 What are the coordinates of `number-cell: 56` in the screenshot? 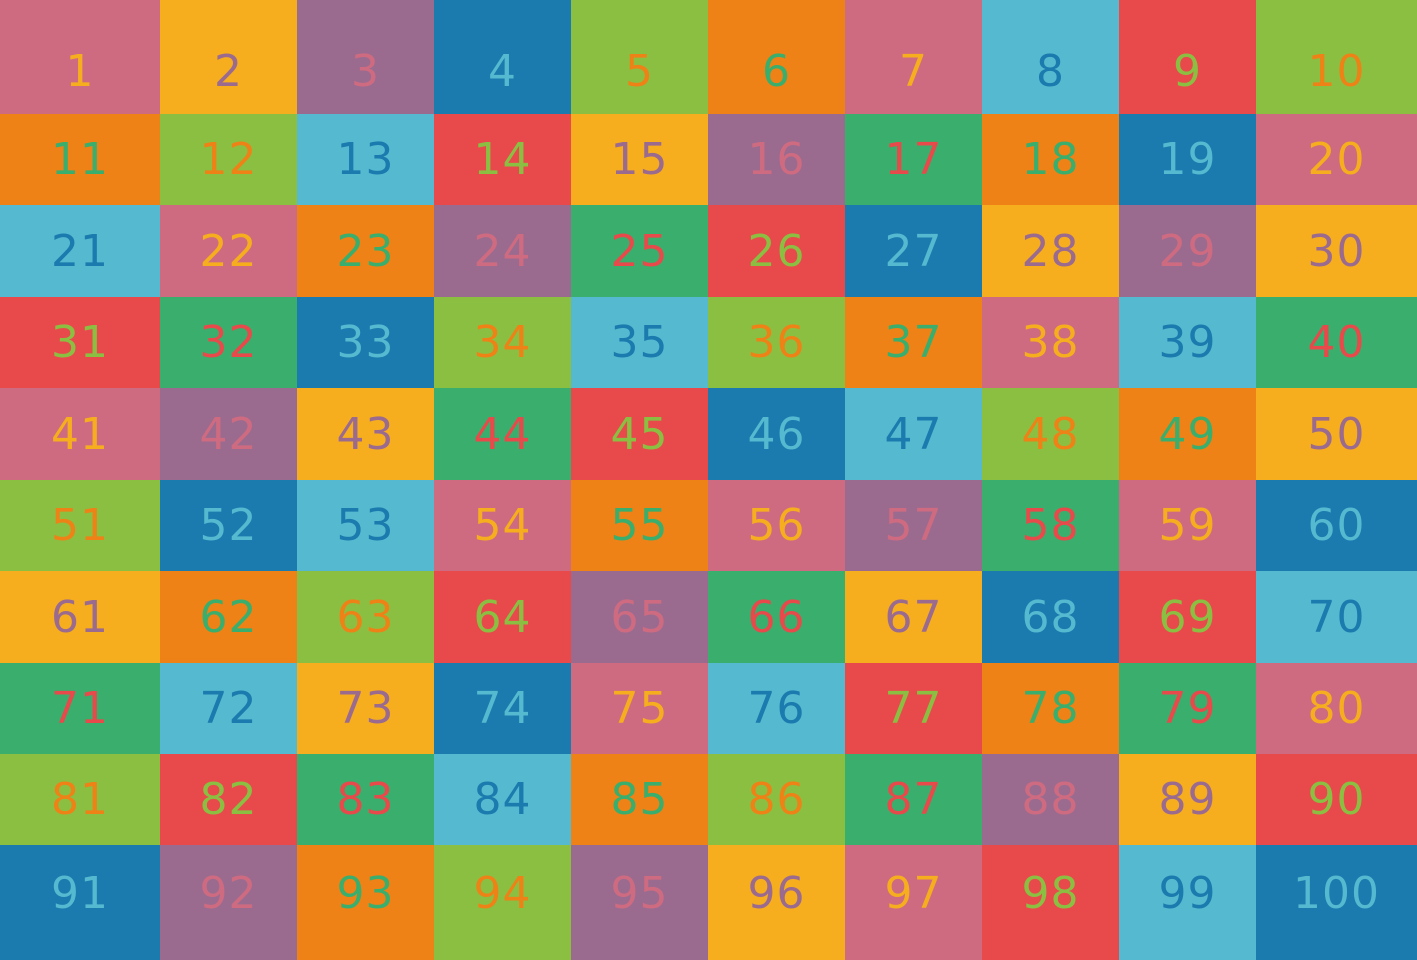 It's located at (776, 525).